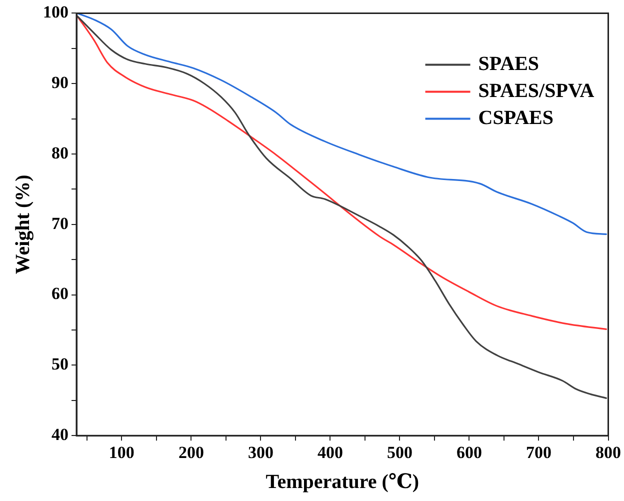 The height and width of the screenshot is (501, 624). I want to click on y-tick-label: 70, so click(60, 223).